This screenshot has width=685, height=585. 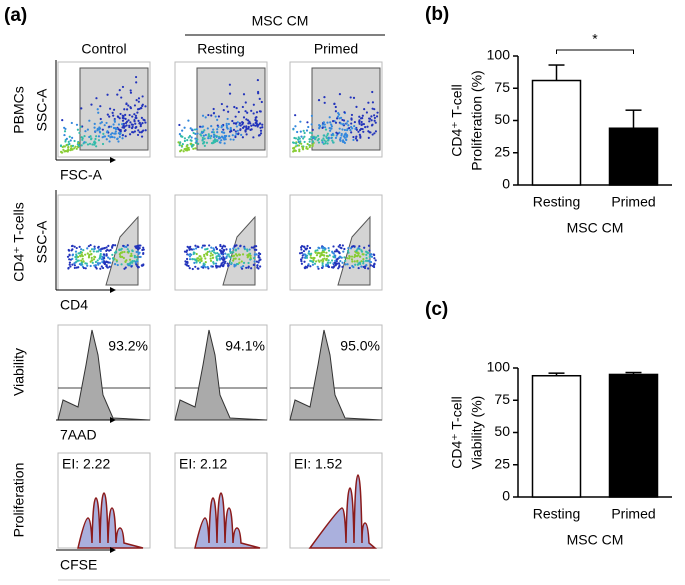 I want to click on column-header: Primed, so click(x=336, y=49).